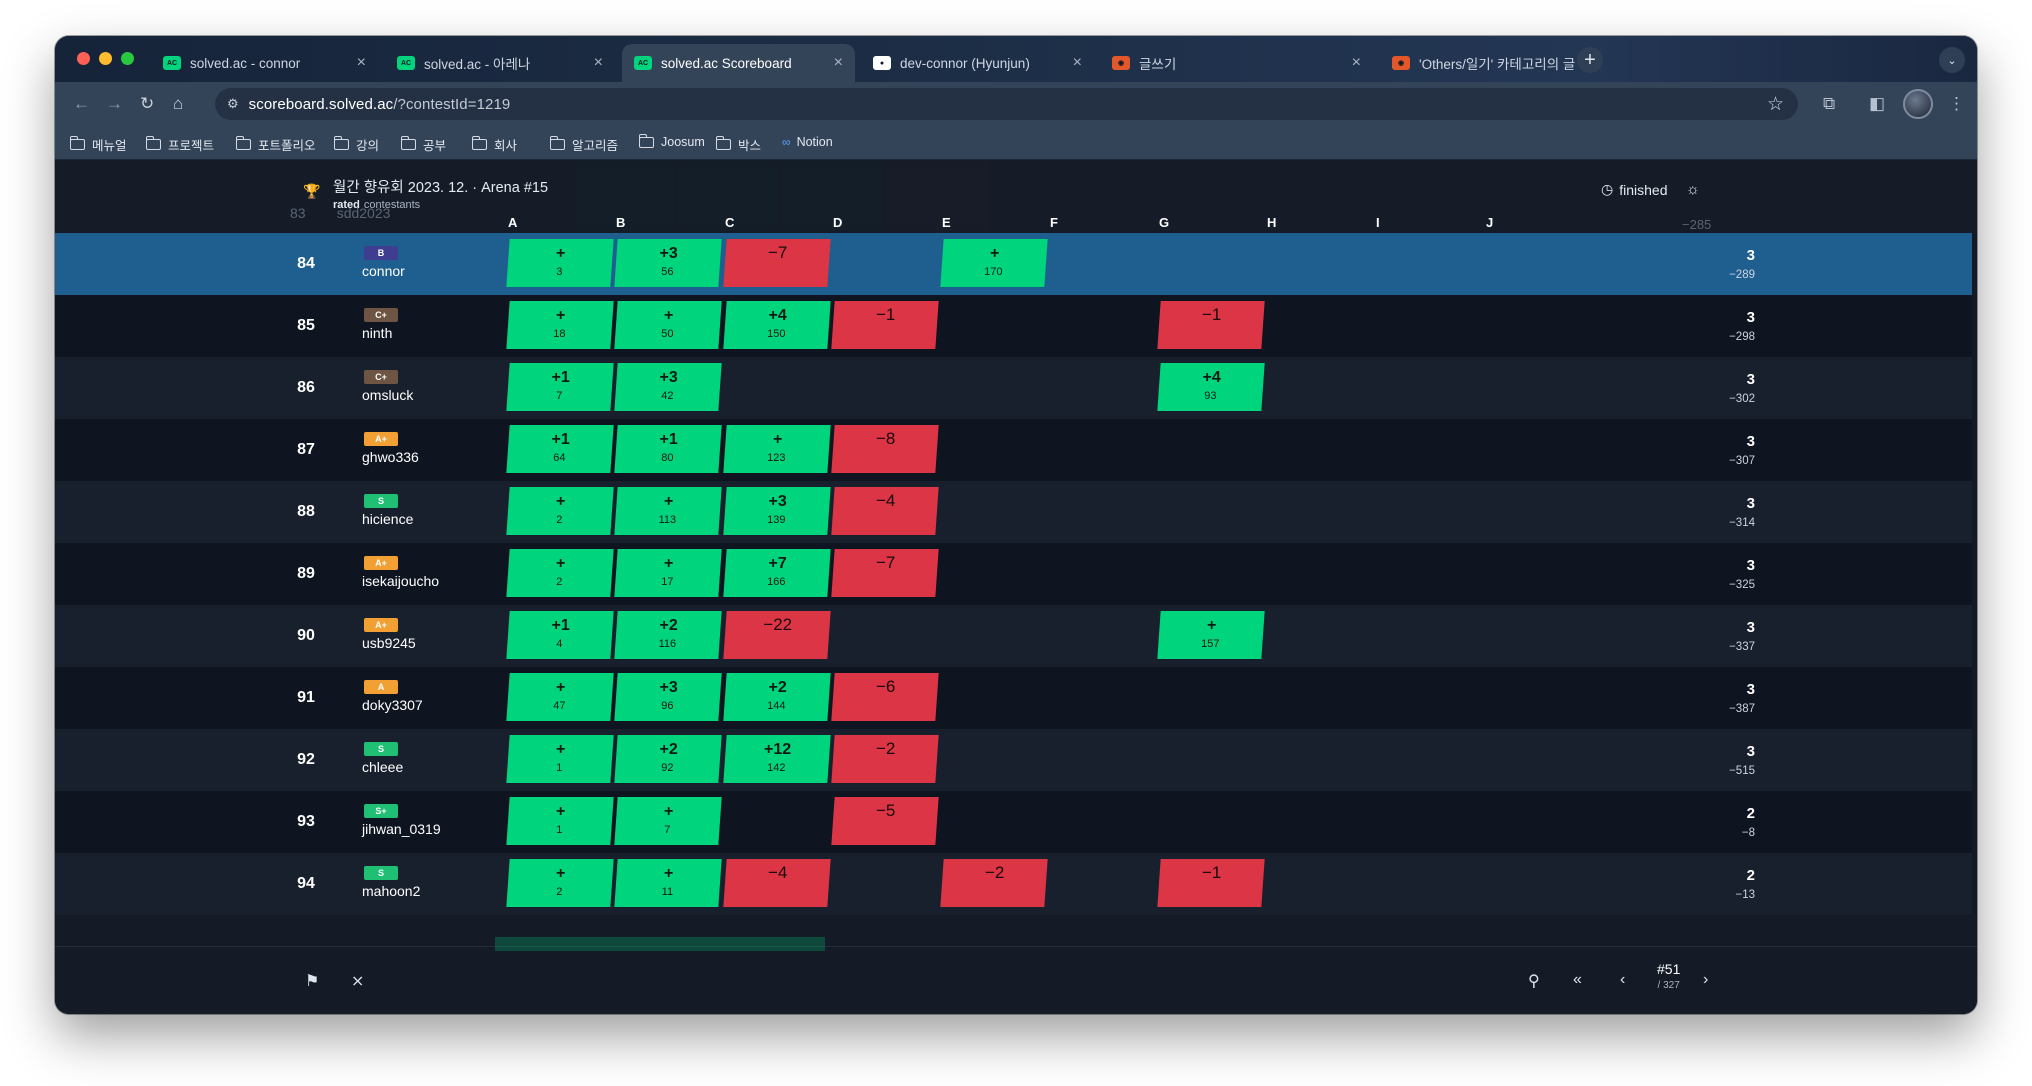 Image resolution: width=2032 pixels, height=1086 pixels. What do you see at coordinates (178, 103) in the screenshot?
I see `home-button: ⌂` at bounding box center [178, 103].